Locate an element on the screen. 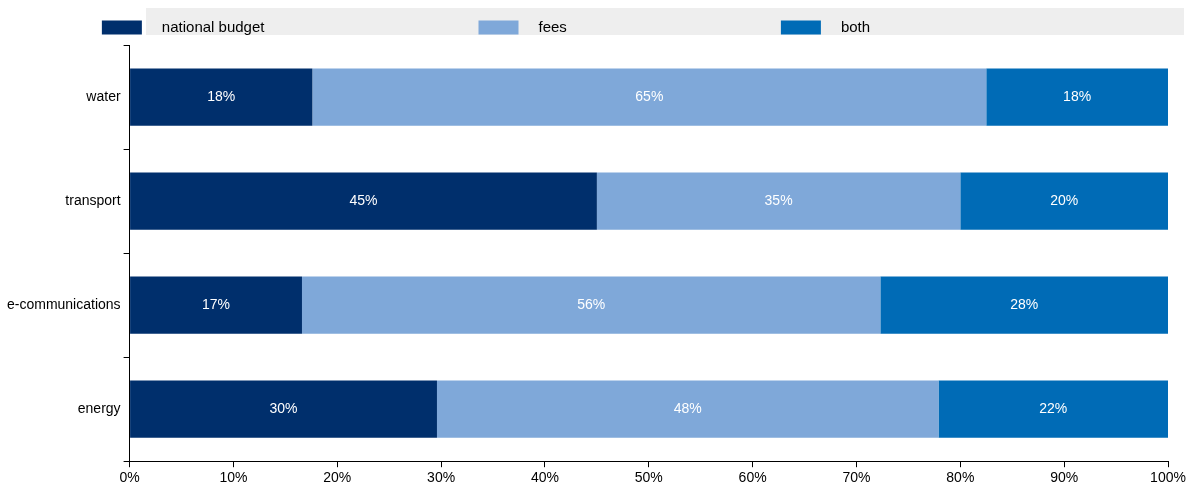 This screenshot has width=1192, height=494. data-label: 35% is located at coordinates (778, 199).